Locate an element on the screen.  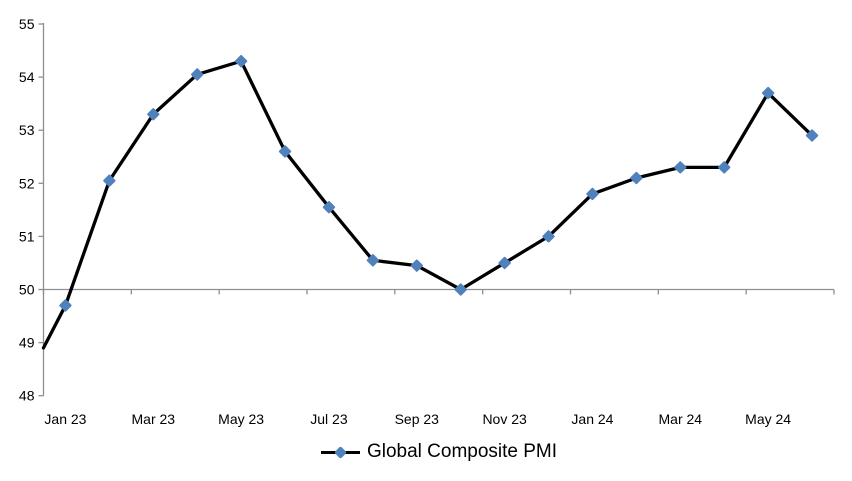
legend: Global Composite PMI is located at coordinates (439, 452).